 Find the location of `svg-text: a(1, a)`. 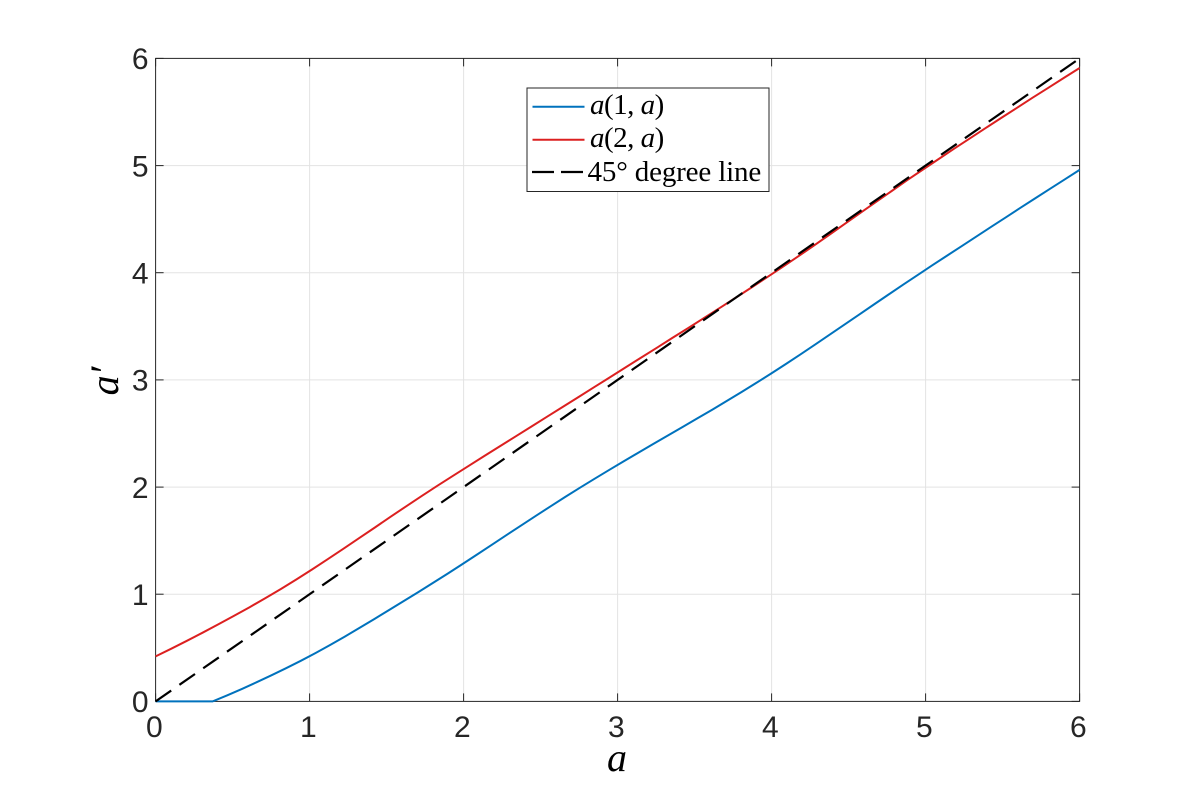

svg-text: a(1, a) is located at coordinates (627, 105).